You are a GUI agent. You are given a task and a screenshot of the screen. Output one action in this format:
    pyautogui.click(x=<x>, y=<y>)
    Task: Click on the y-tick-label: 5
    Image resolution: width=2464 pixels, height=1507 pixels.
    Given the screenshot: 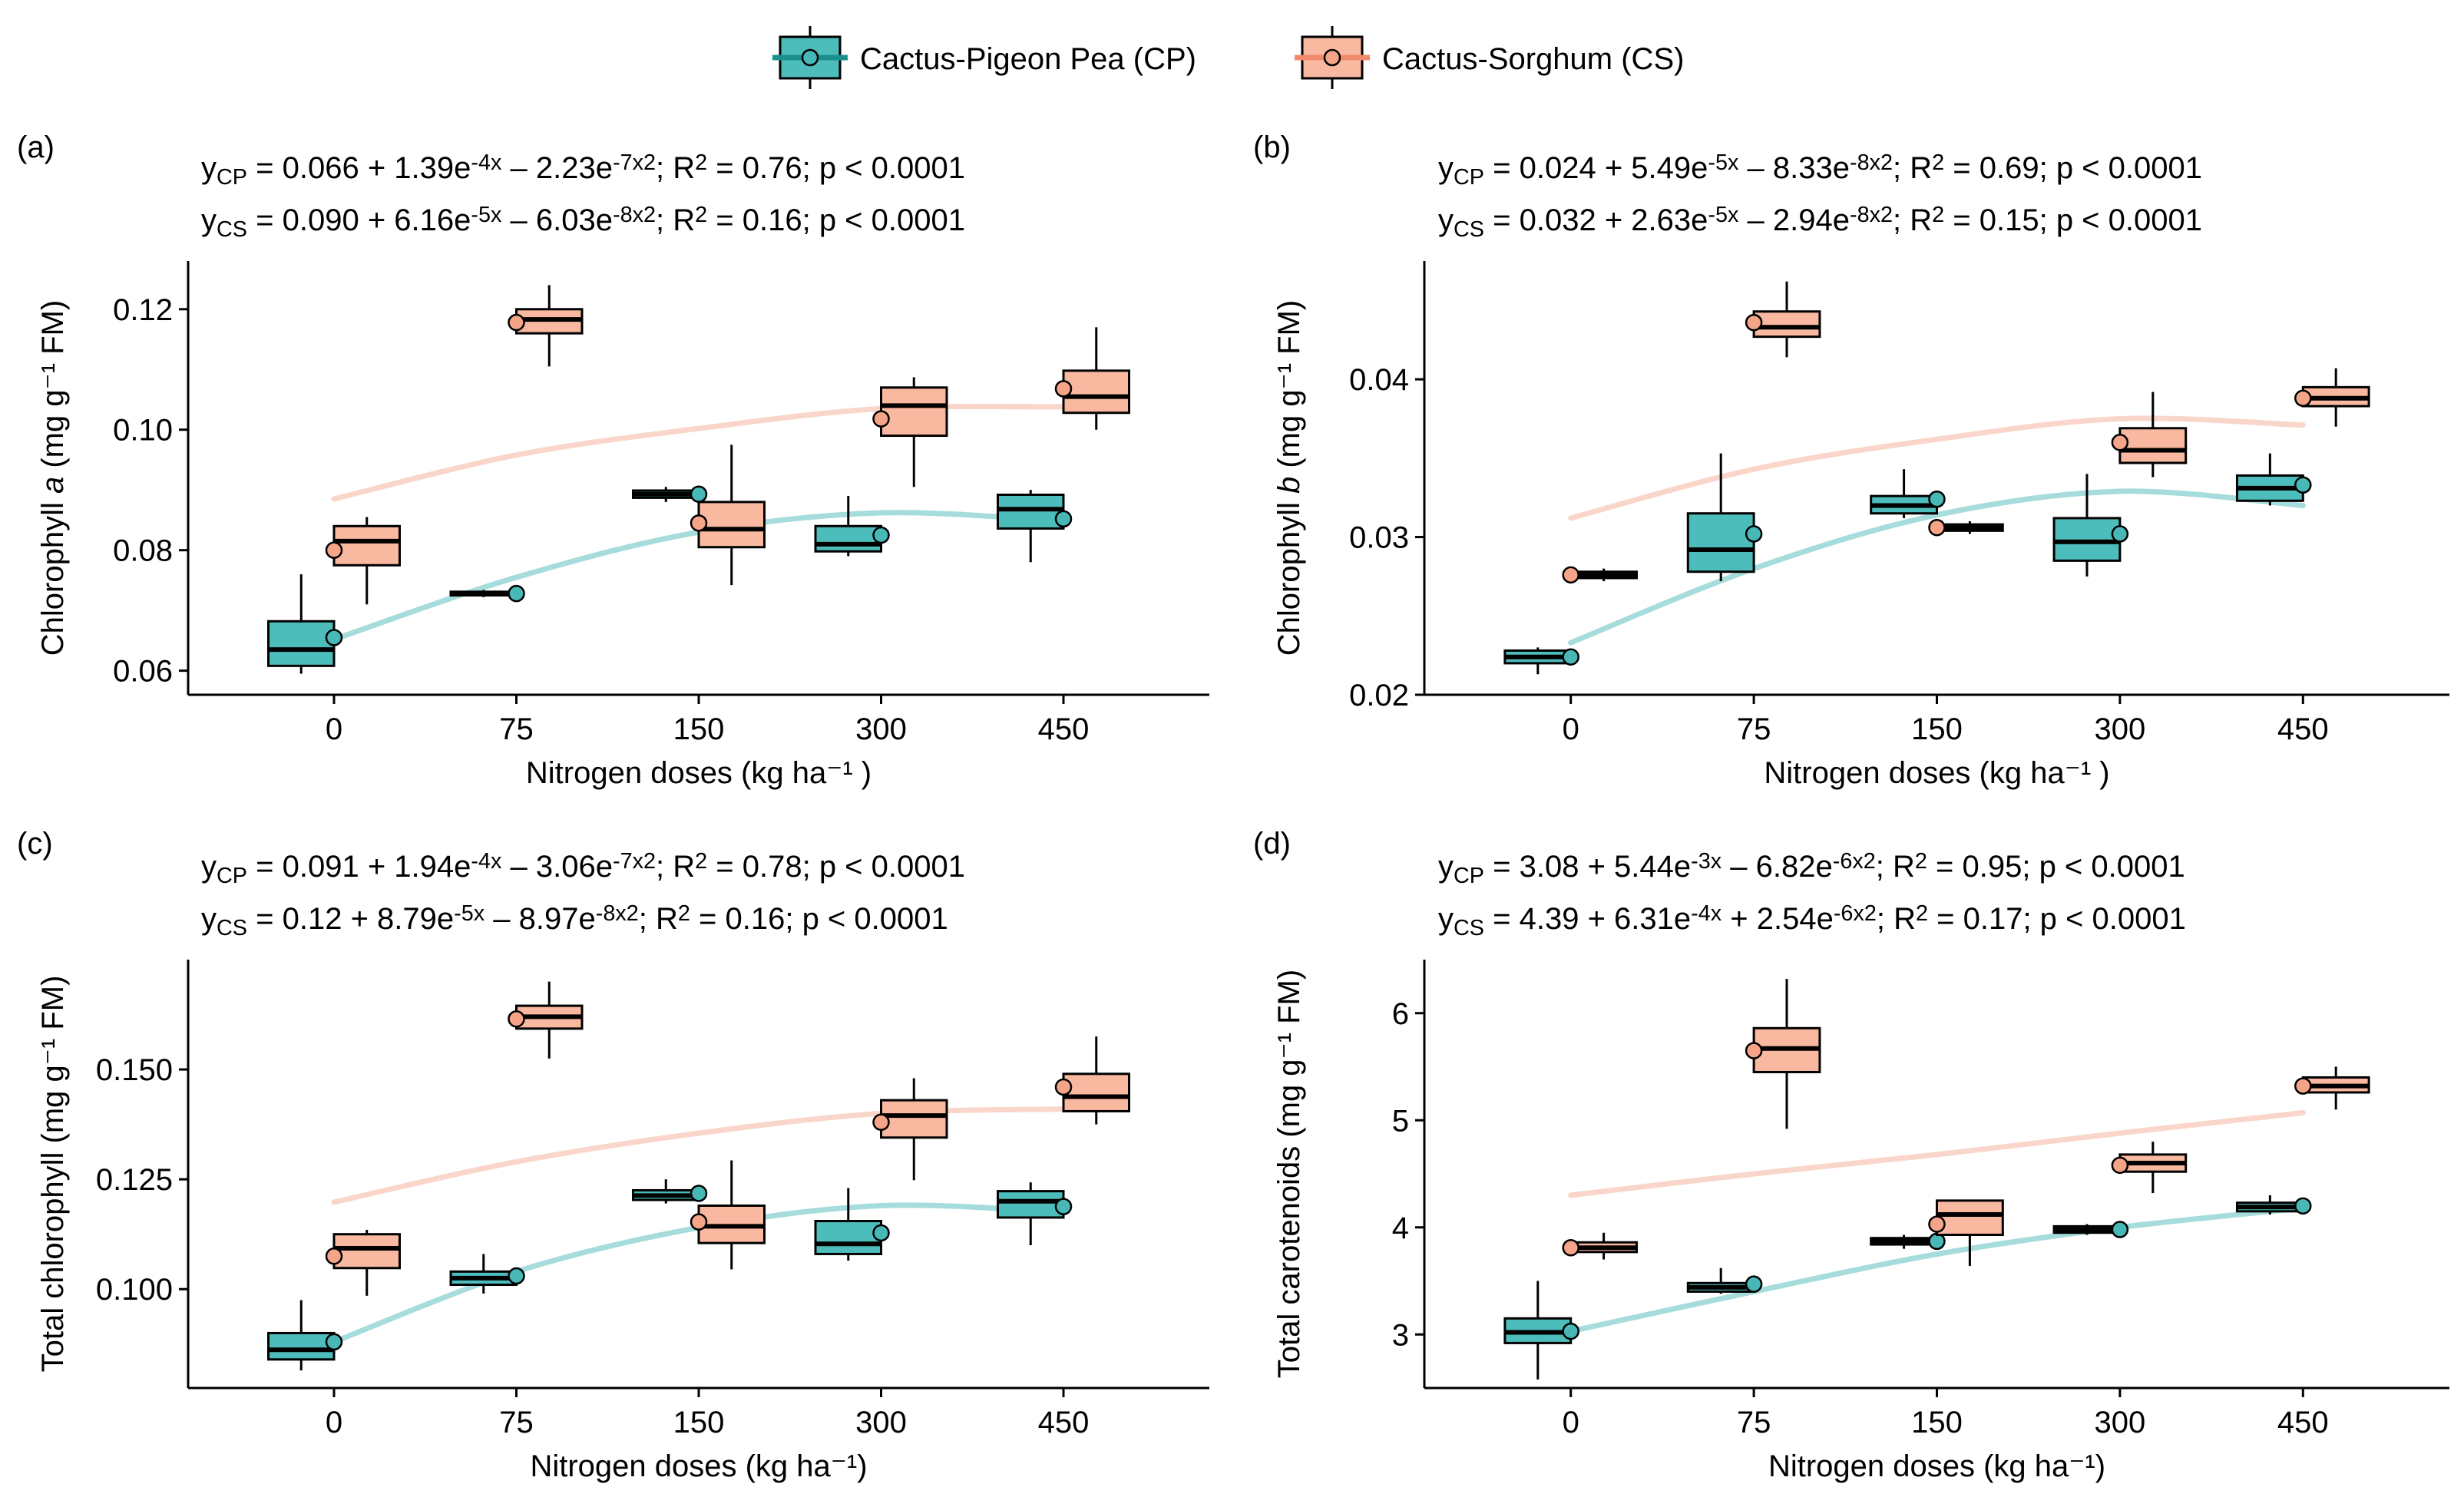 What is the action you would take?
    pyautogui.click(x=1400, y=1121)
    